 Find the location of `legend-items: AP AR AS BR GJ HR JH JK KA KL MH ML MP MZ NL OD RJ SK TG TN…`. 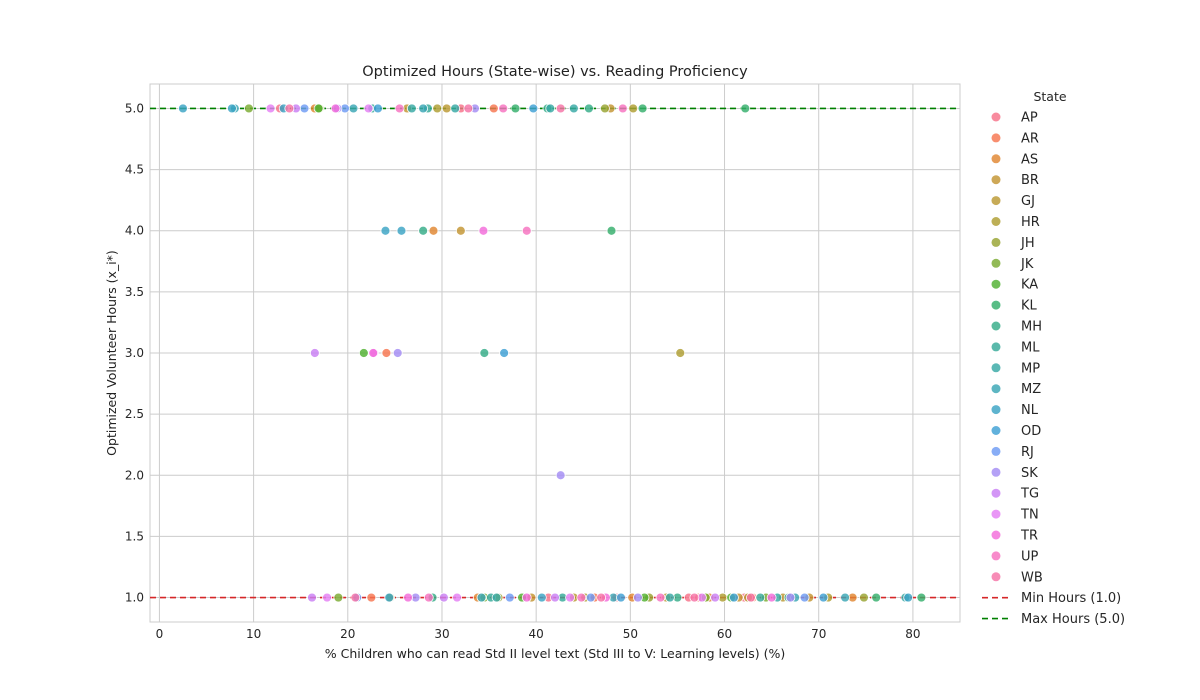

legend-items: AP AR AS BR GJ HR JH JK KA KL MH ML MP MZ NL OD RJ SK TG TN… is located at coordinates (1053, 369).